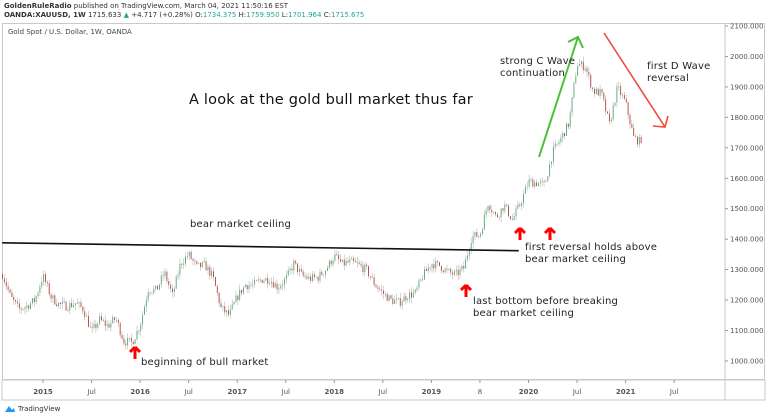 This screenshot has width=768, height=419. What do you see at coordinates (746, 118) in the screenshot?
I see `price-tick-label: 1800.000` at bounding box center [746, 118].